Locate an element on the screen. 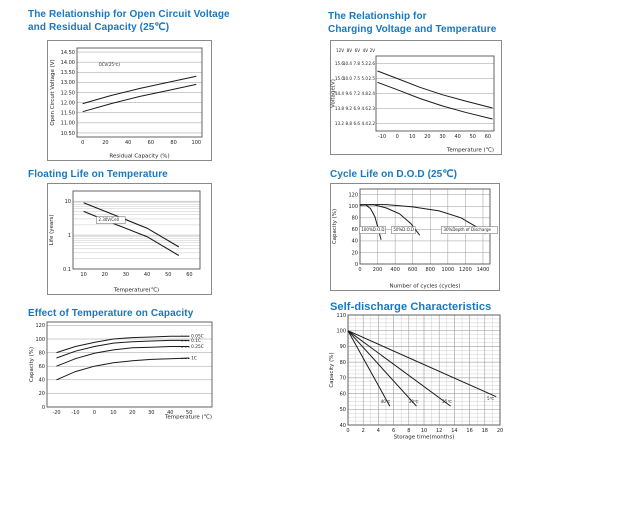 This screenshot has width=640, height=521. svg-text: 50%D.O.D is located at coordinates (403, 229).